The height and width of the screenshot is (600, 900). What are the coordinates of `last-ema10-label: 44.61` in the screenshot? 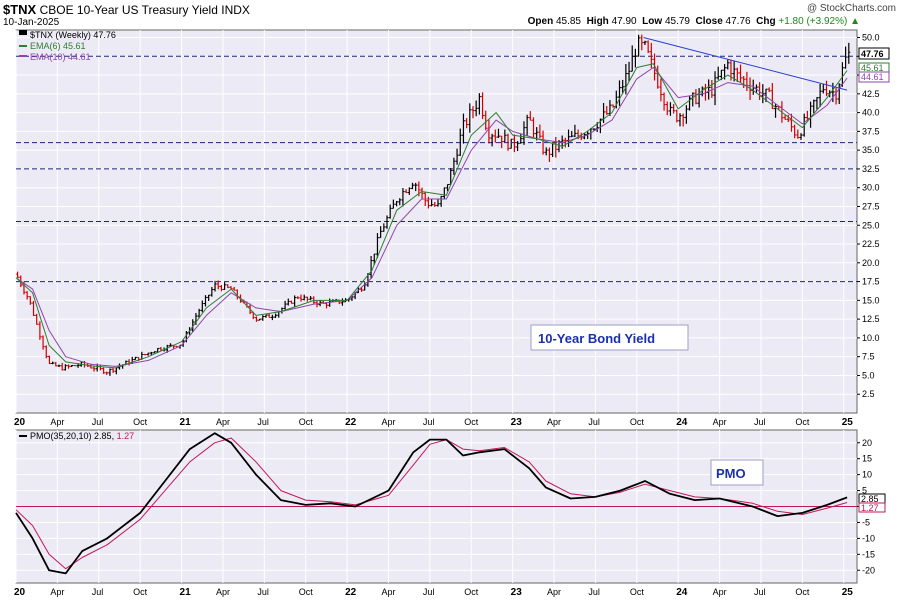 It's located at (872, 77).